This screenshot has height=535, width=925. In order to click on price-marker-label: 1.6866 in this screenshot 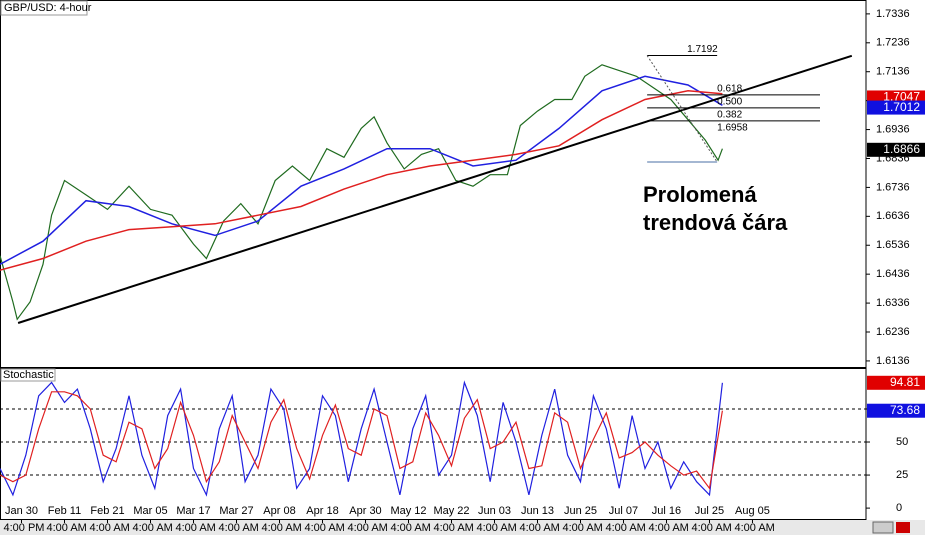, I will do `click(901, 149)`.